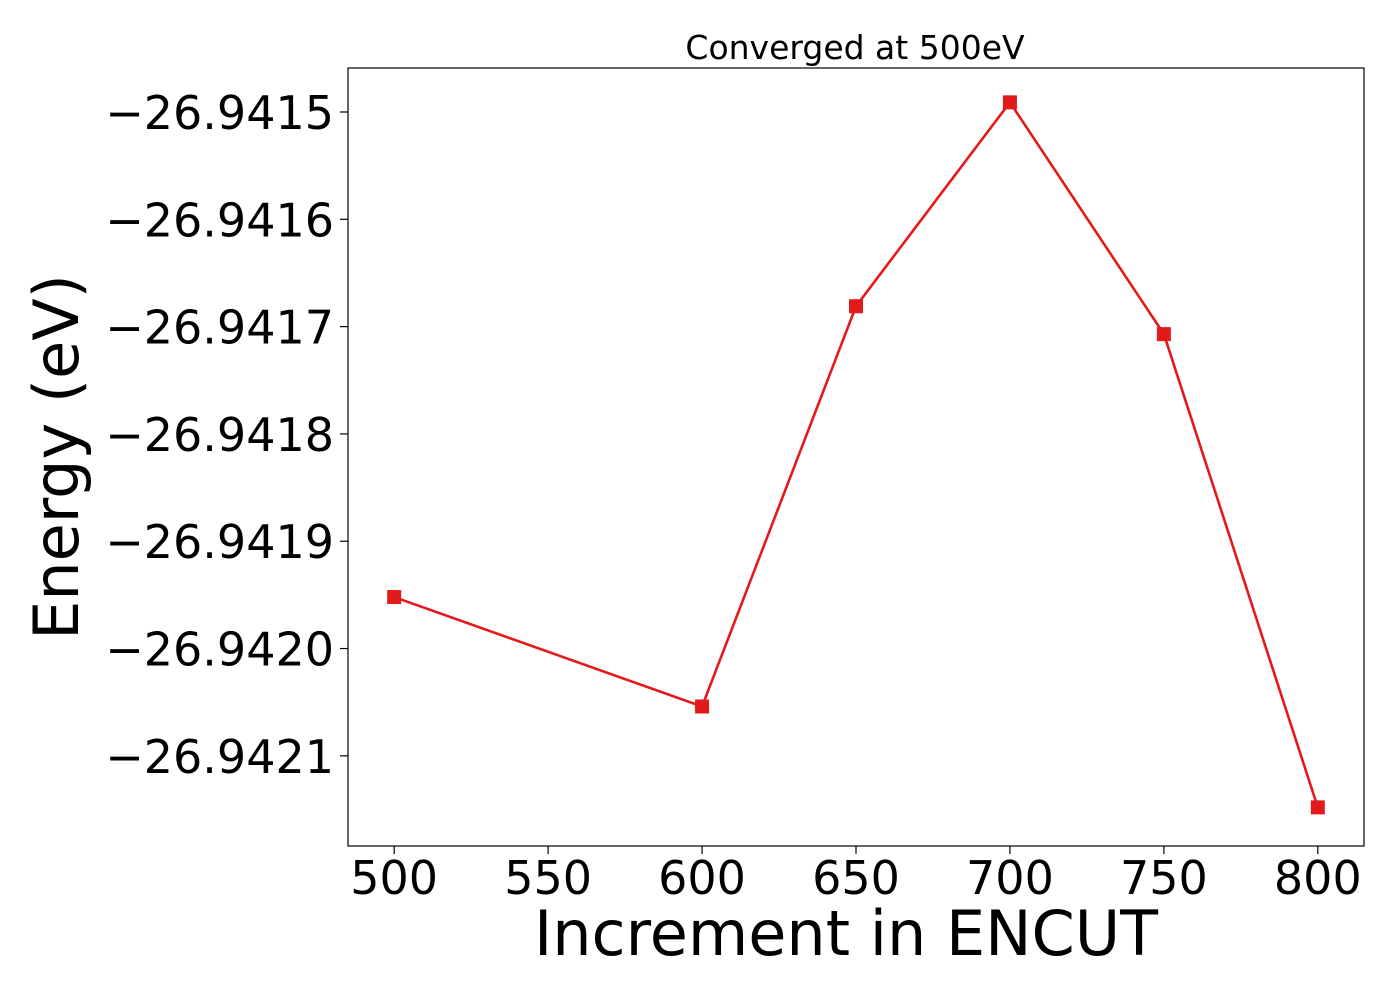 This screenshot has width=1400, height=1000. Describe the element at coordinates (219, 542) in the screenshot. I see `y-tick-label: −26.9419` at that location.